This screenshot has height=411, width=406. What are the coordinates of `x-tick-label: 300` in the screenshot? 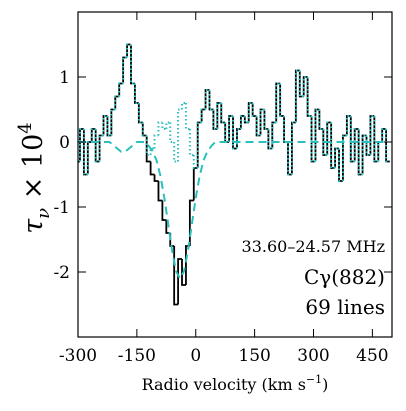 It's located at (313, 356).